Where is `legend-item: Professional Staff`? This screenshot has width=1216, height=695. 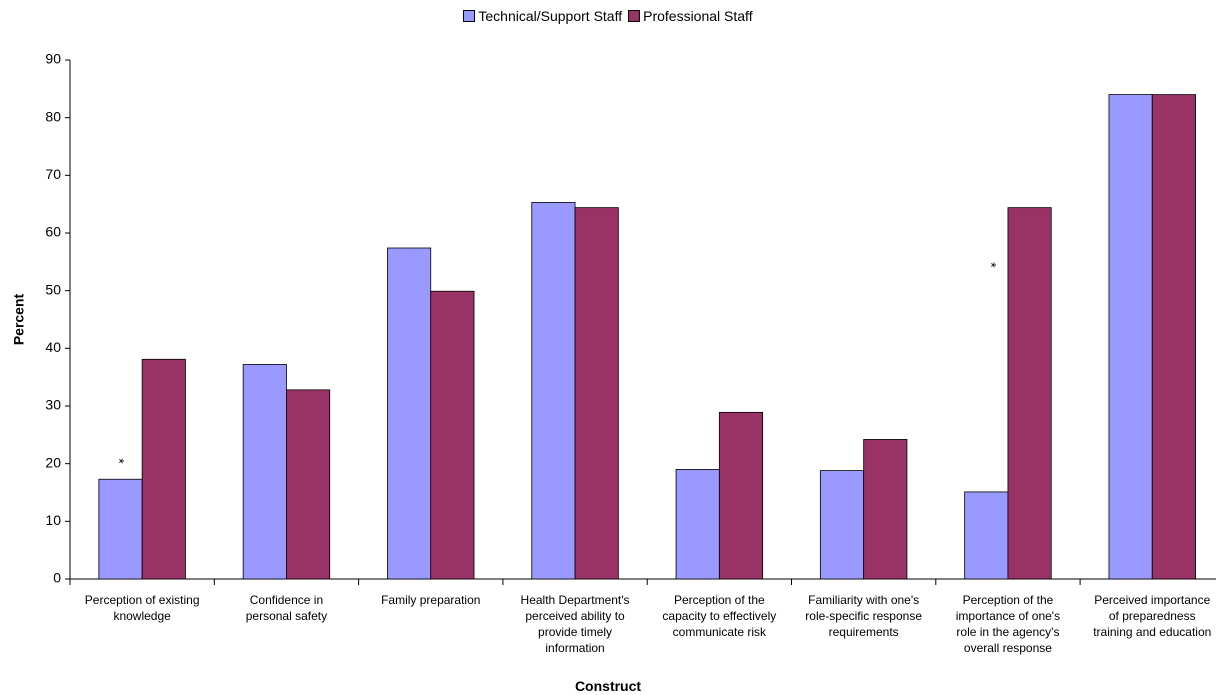
legend-item: Professional Staff is located at coordinates (690, 16).